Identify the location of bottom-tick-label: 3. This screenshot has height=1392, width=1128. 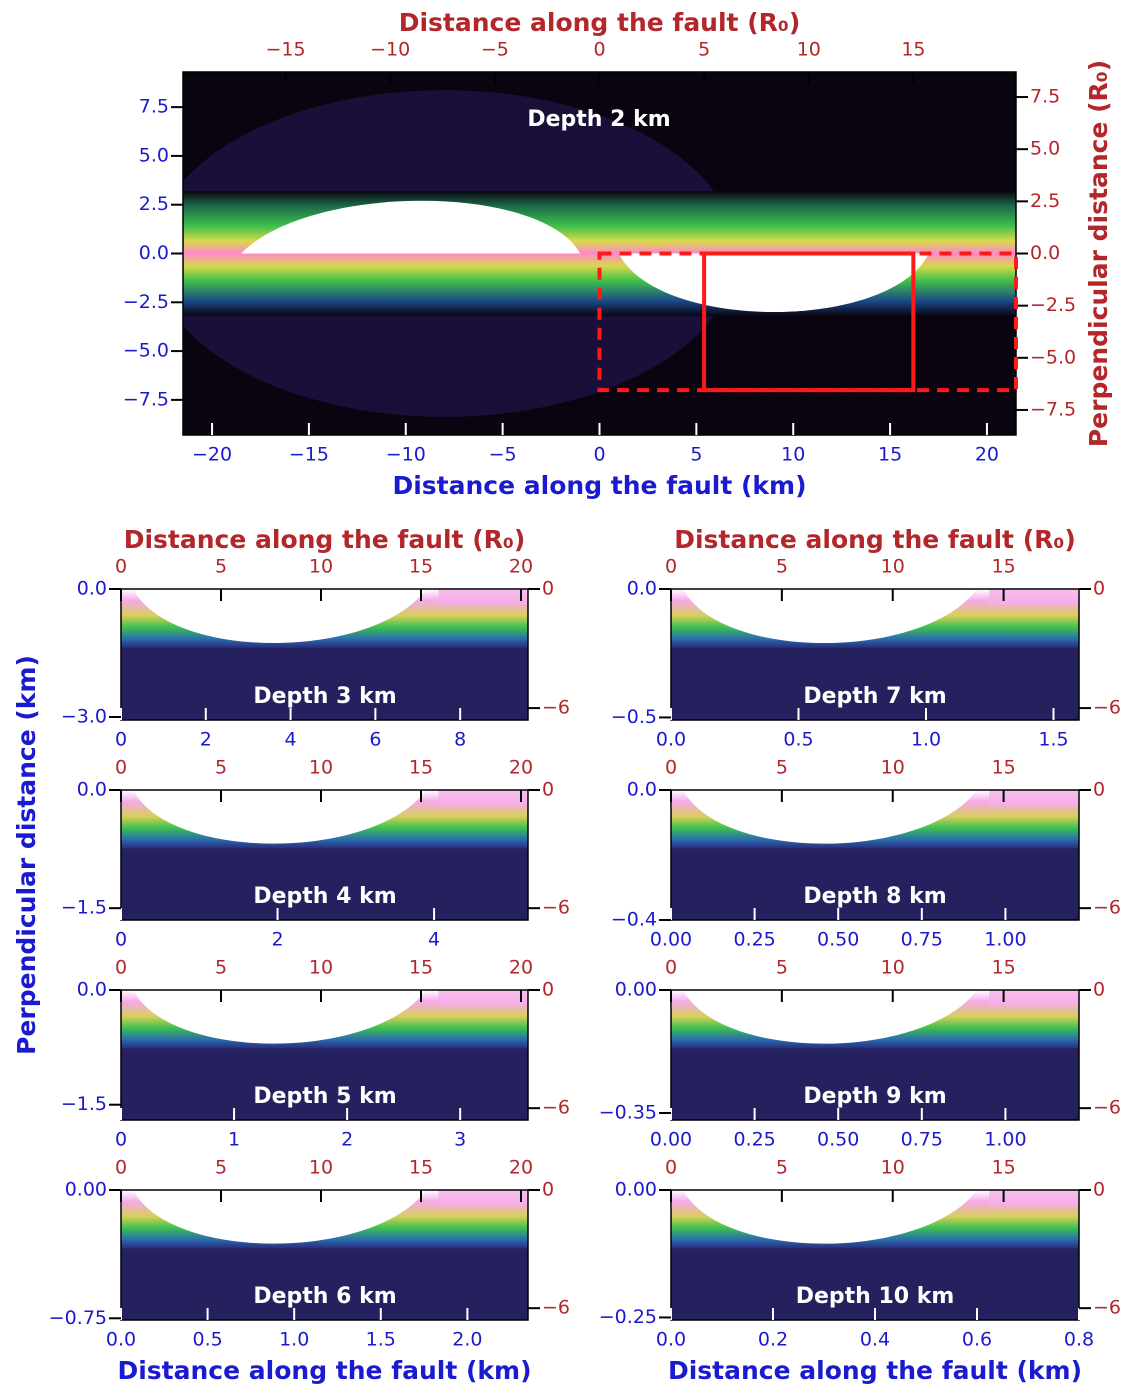
(460, 1140).